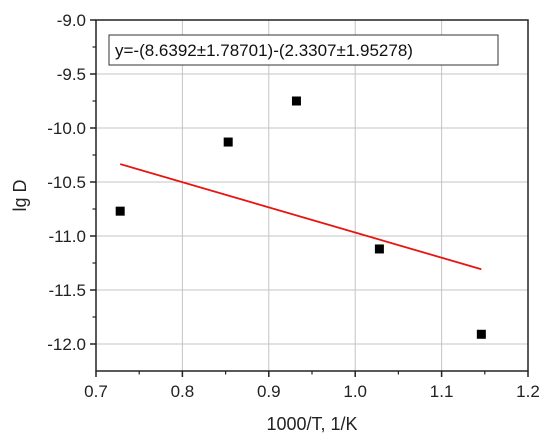 Image resolution: width=550 pixels, height=440 pixels. I want to click on y-tick-label: -11.5, so click(68, 290).